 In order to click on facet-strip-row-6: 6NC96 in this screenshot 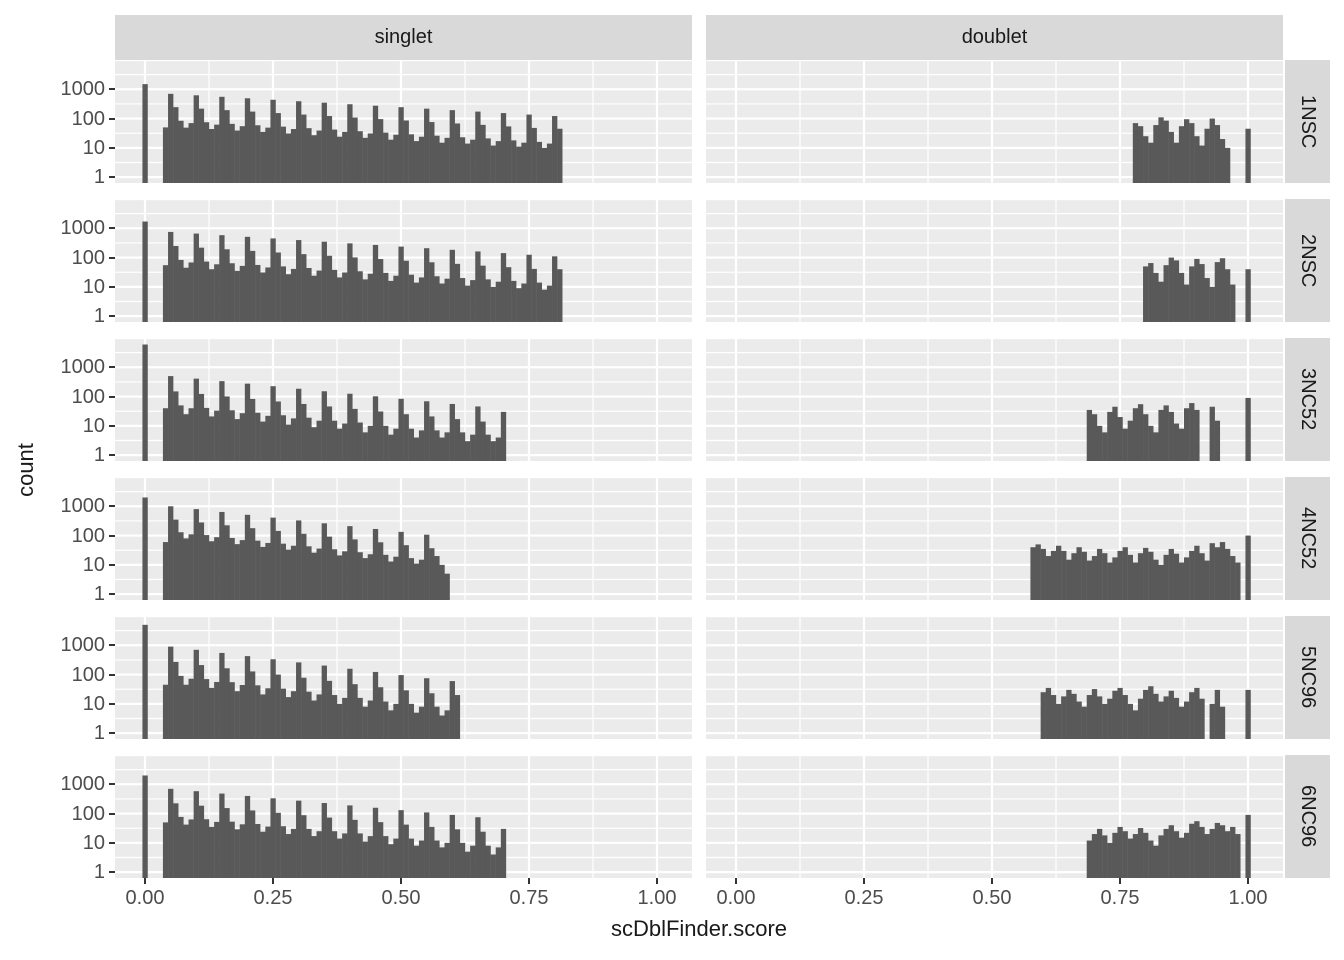, I will do `click(1307, 816)`.